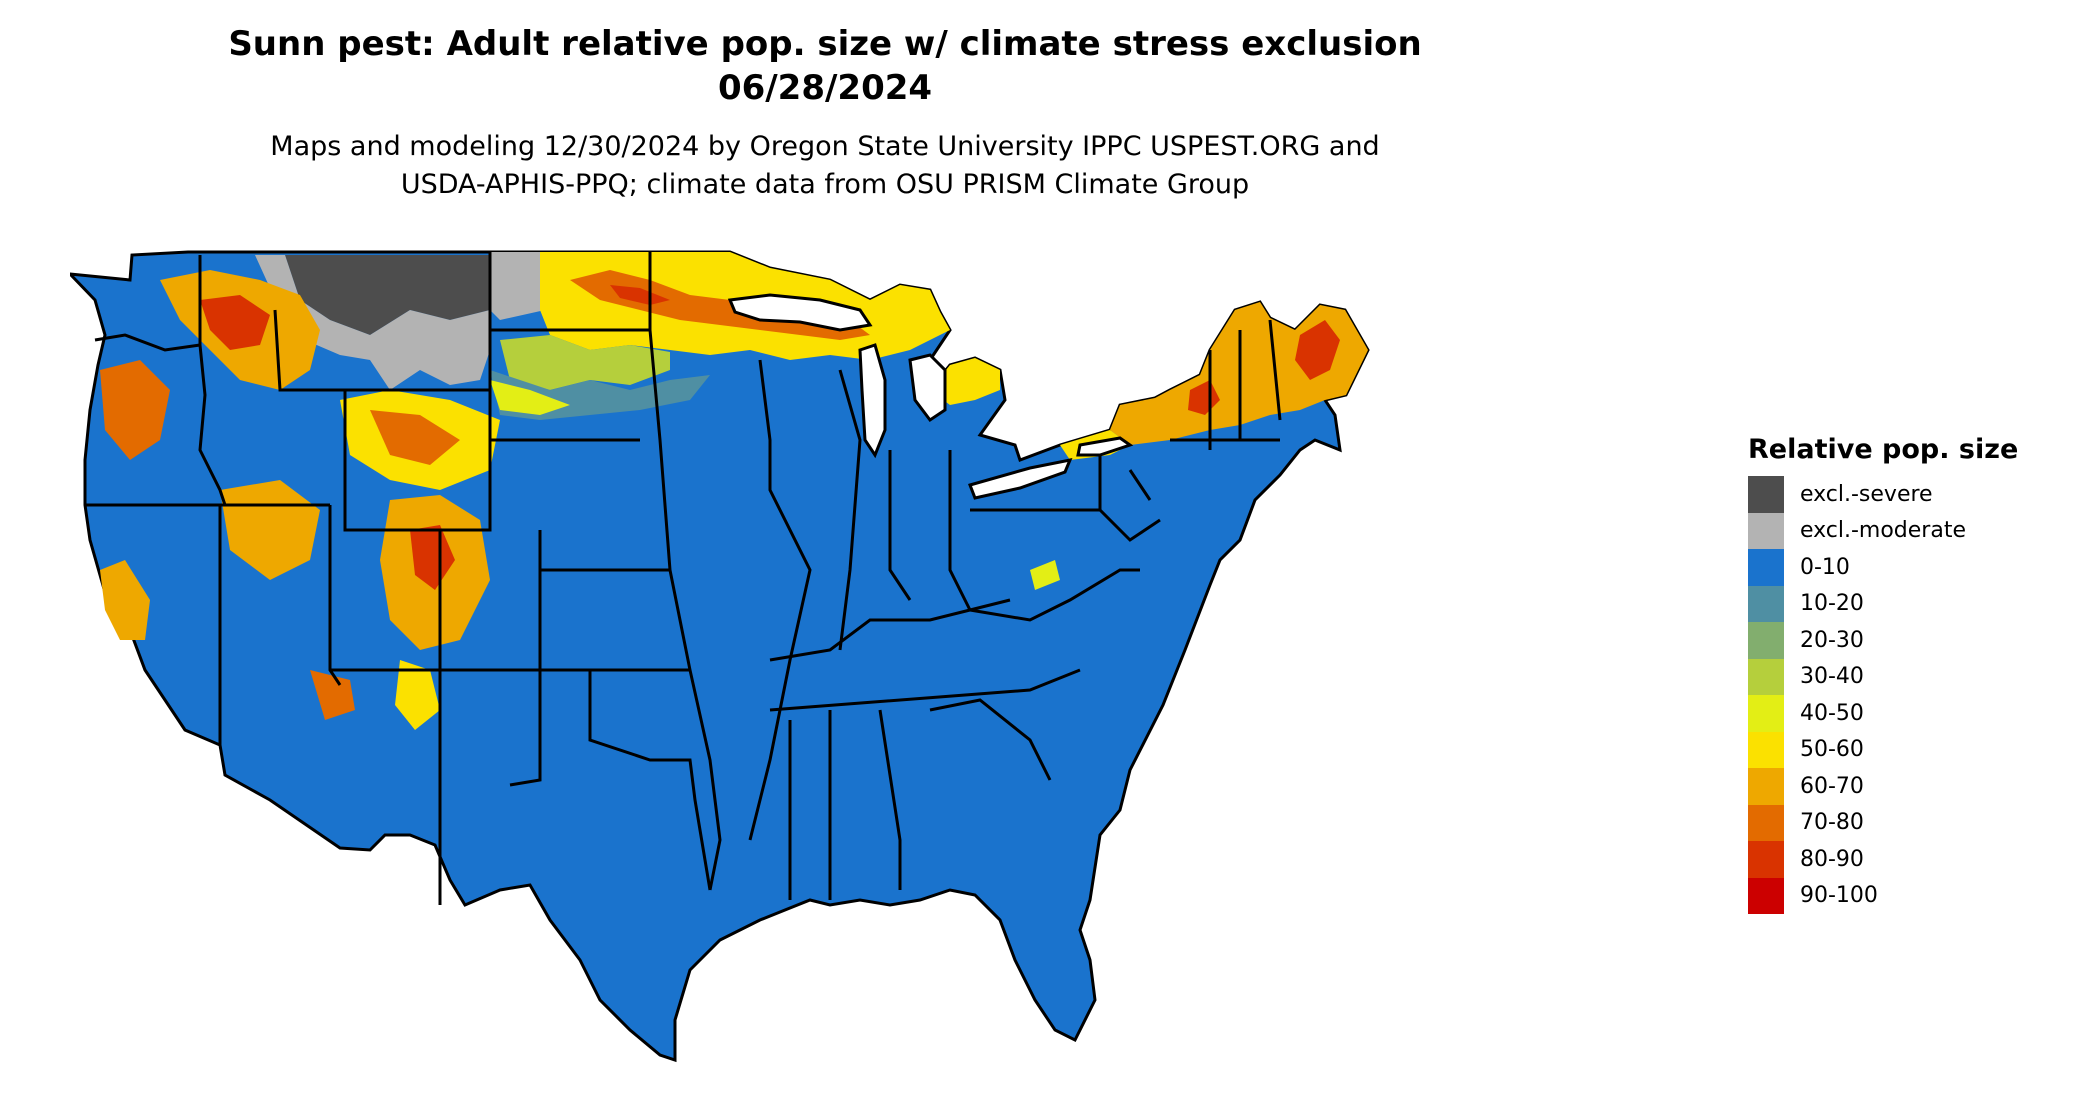  What do you see at coordinates (1832, 859) in the screenshot?
I see `legend-label: 80-90` at bounding box center [1832, 859].